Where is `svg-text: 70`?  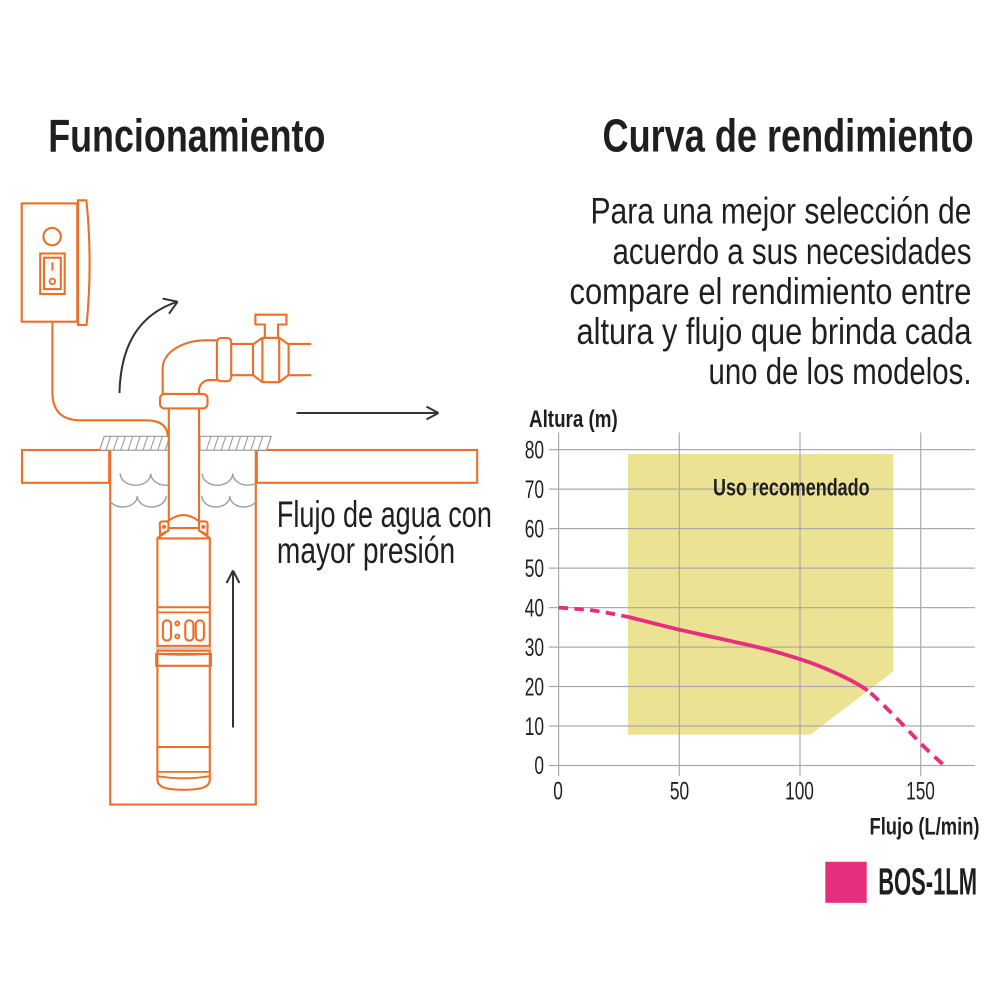 svg-text: 70 is located at coordinates (534, 490).